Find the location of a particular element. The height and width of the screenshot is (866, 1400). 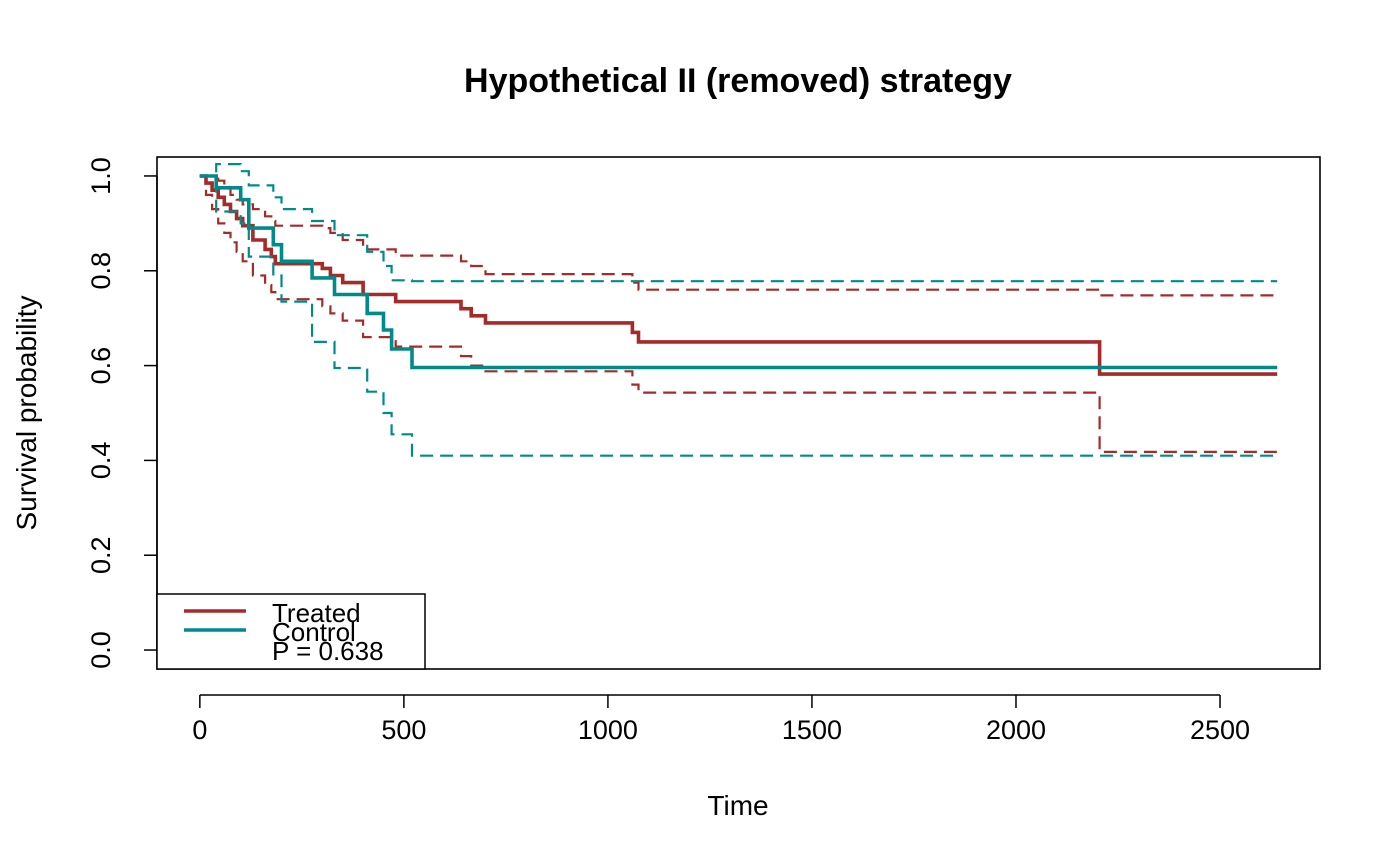

x-tick-label: 500 is located at coordinates (403, 730).